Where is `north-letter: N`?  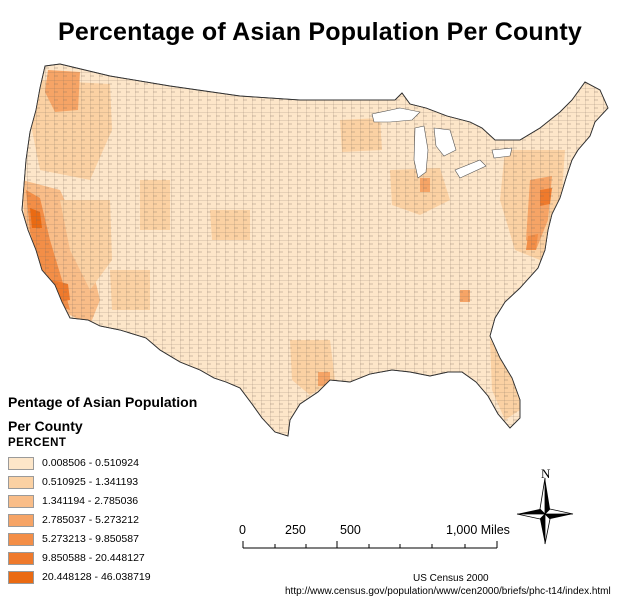
north-letter: N is located at coordinates (546, 473).